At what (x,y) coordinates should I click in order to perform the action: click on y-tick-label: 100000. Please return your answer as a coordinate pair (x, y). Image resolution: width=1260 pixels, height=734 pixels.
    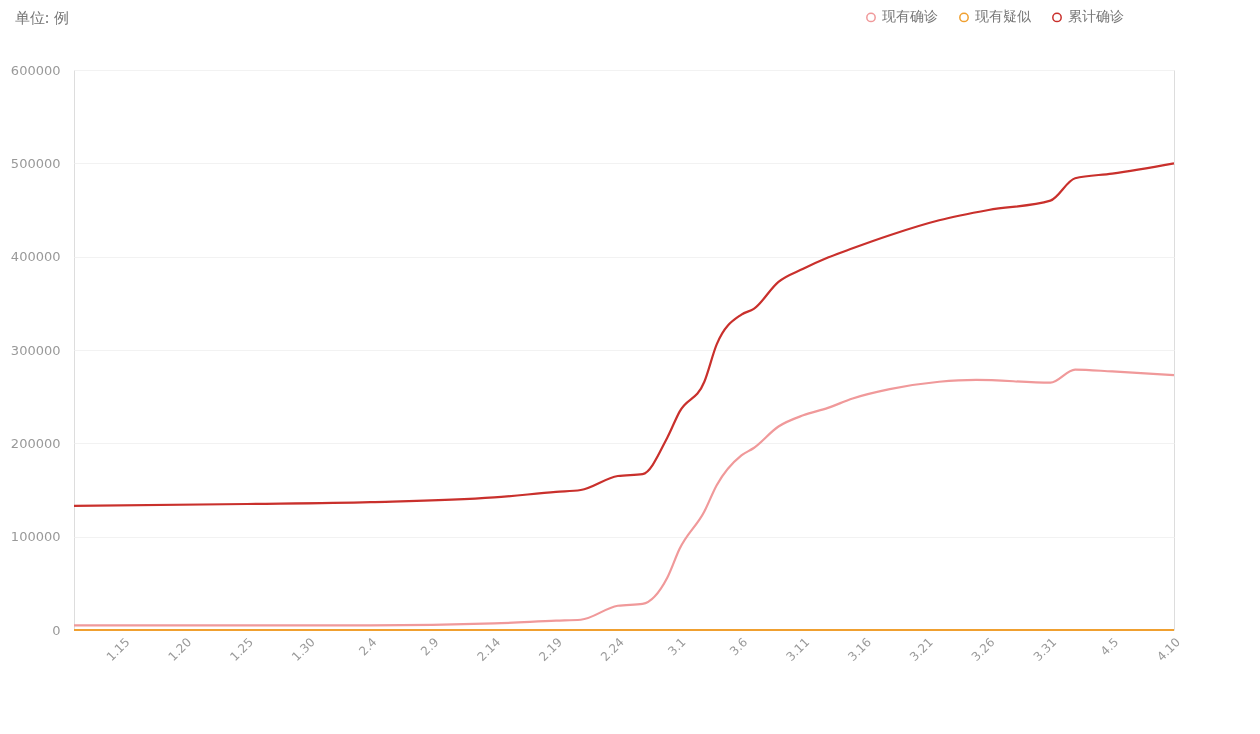
    Looking at the image, I should click on (35, 537).